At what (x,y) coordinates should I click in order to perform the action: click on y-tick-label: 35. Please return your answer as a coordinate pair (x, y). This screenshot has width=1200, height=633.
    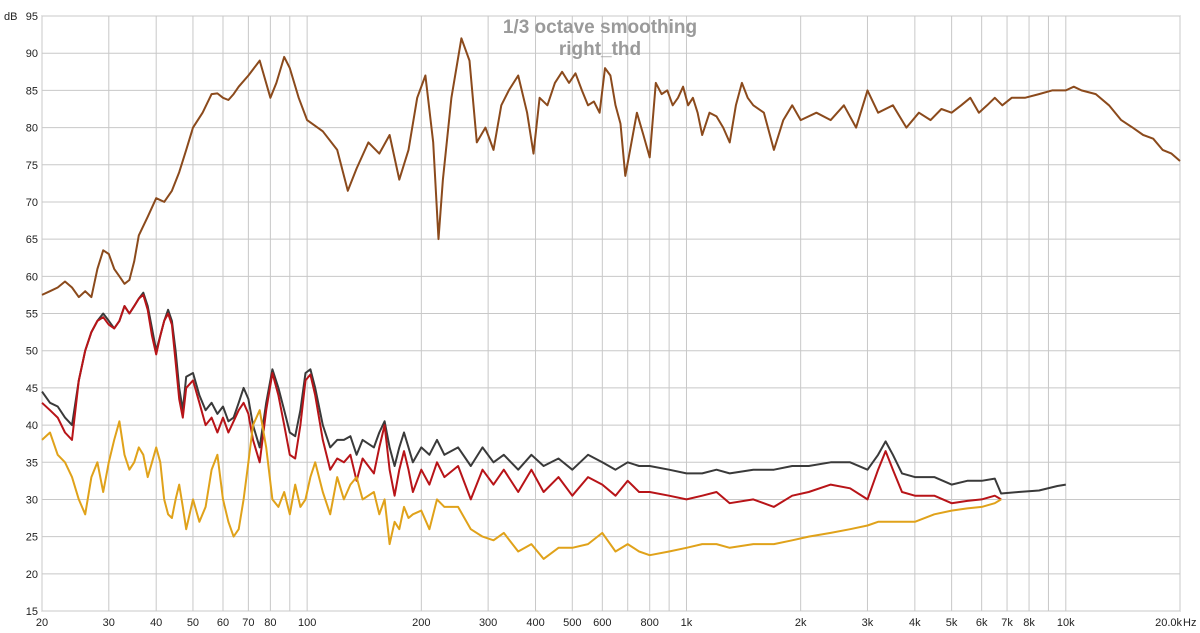
    Looking at the image, I should click on (32, 463).